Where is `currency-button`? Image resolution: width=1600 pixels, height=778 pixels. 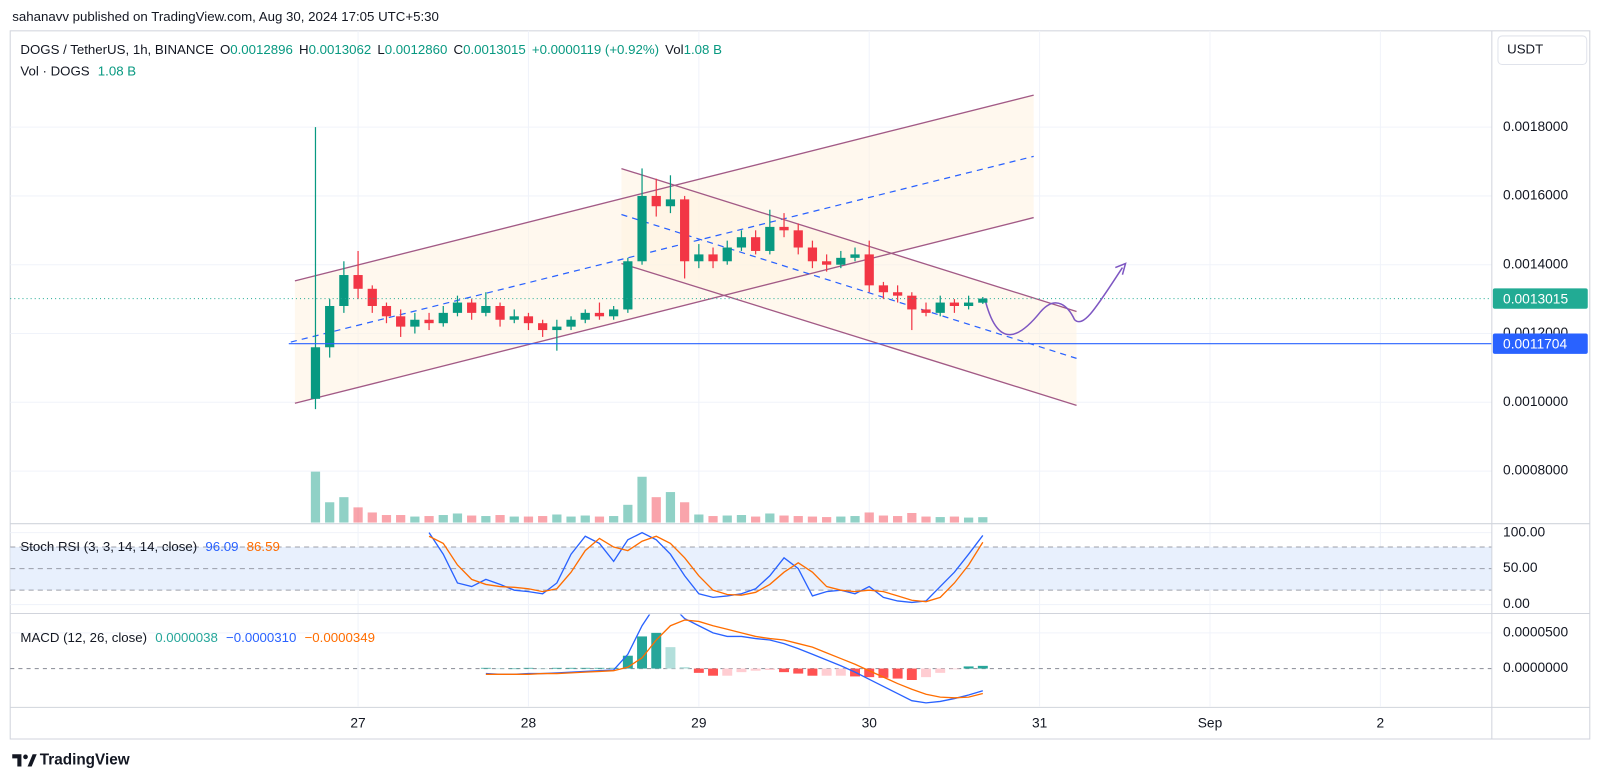 currency-button is located at coordinates (1542, 50).